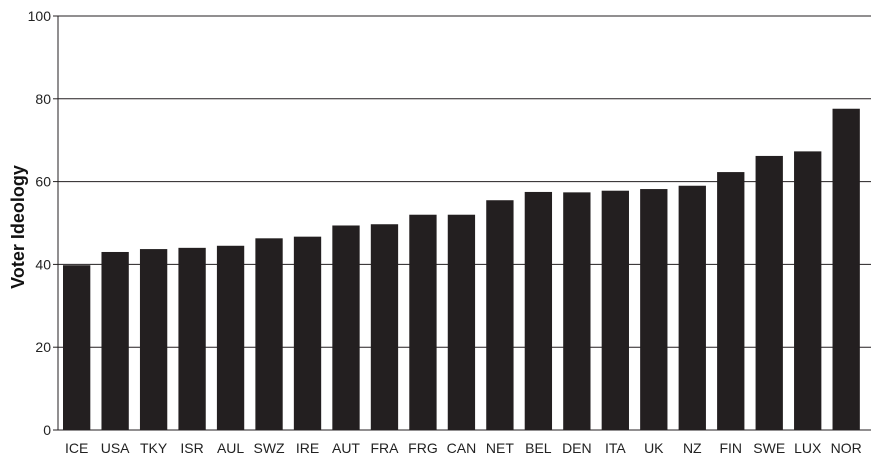 The width and height of the screenshot is (871, 461). Describe the element at coordinates (538, 310) in the screenshot. I see `bar-bel` at that location.